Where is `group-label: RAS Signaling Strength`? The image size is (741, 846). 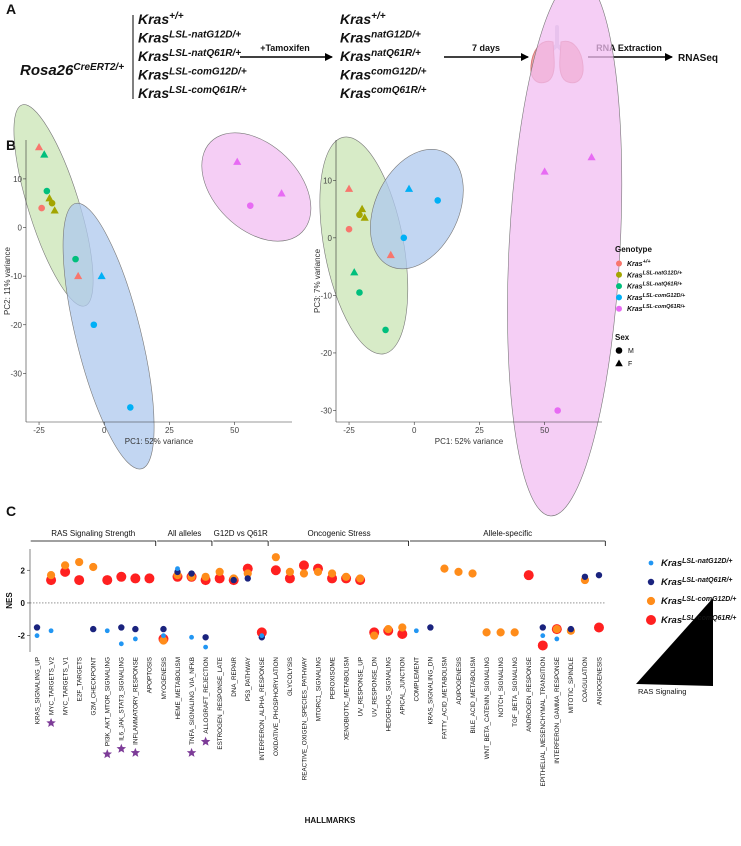 group-label: RAS Signaling Strength is located at coordinates (93, 533).